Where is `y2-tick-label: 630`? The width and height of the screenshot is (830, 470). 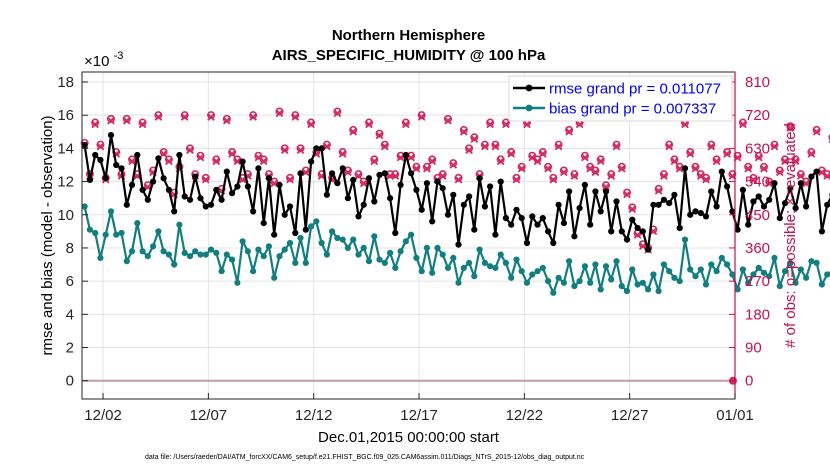 y2-tick-label: 630 is located at coordinates (757, 148).